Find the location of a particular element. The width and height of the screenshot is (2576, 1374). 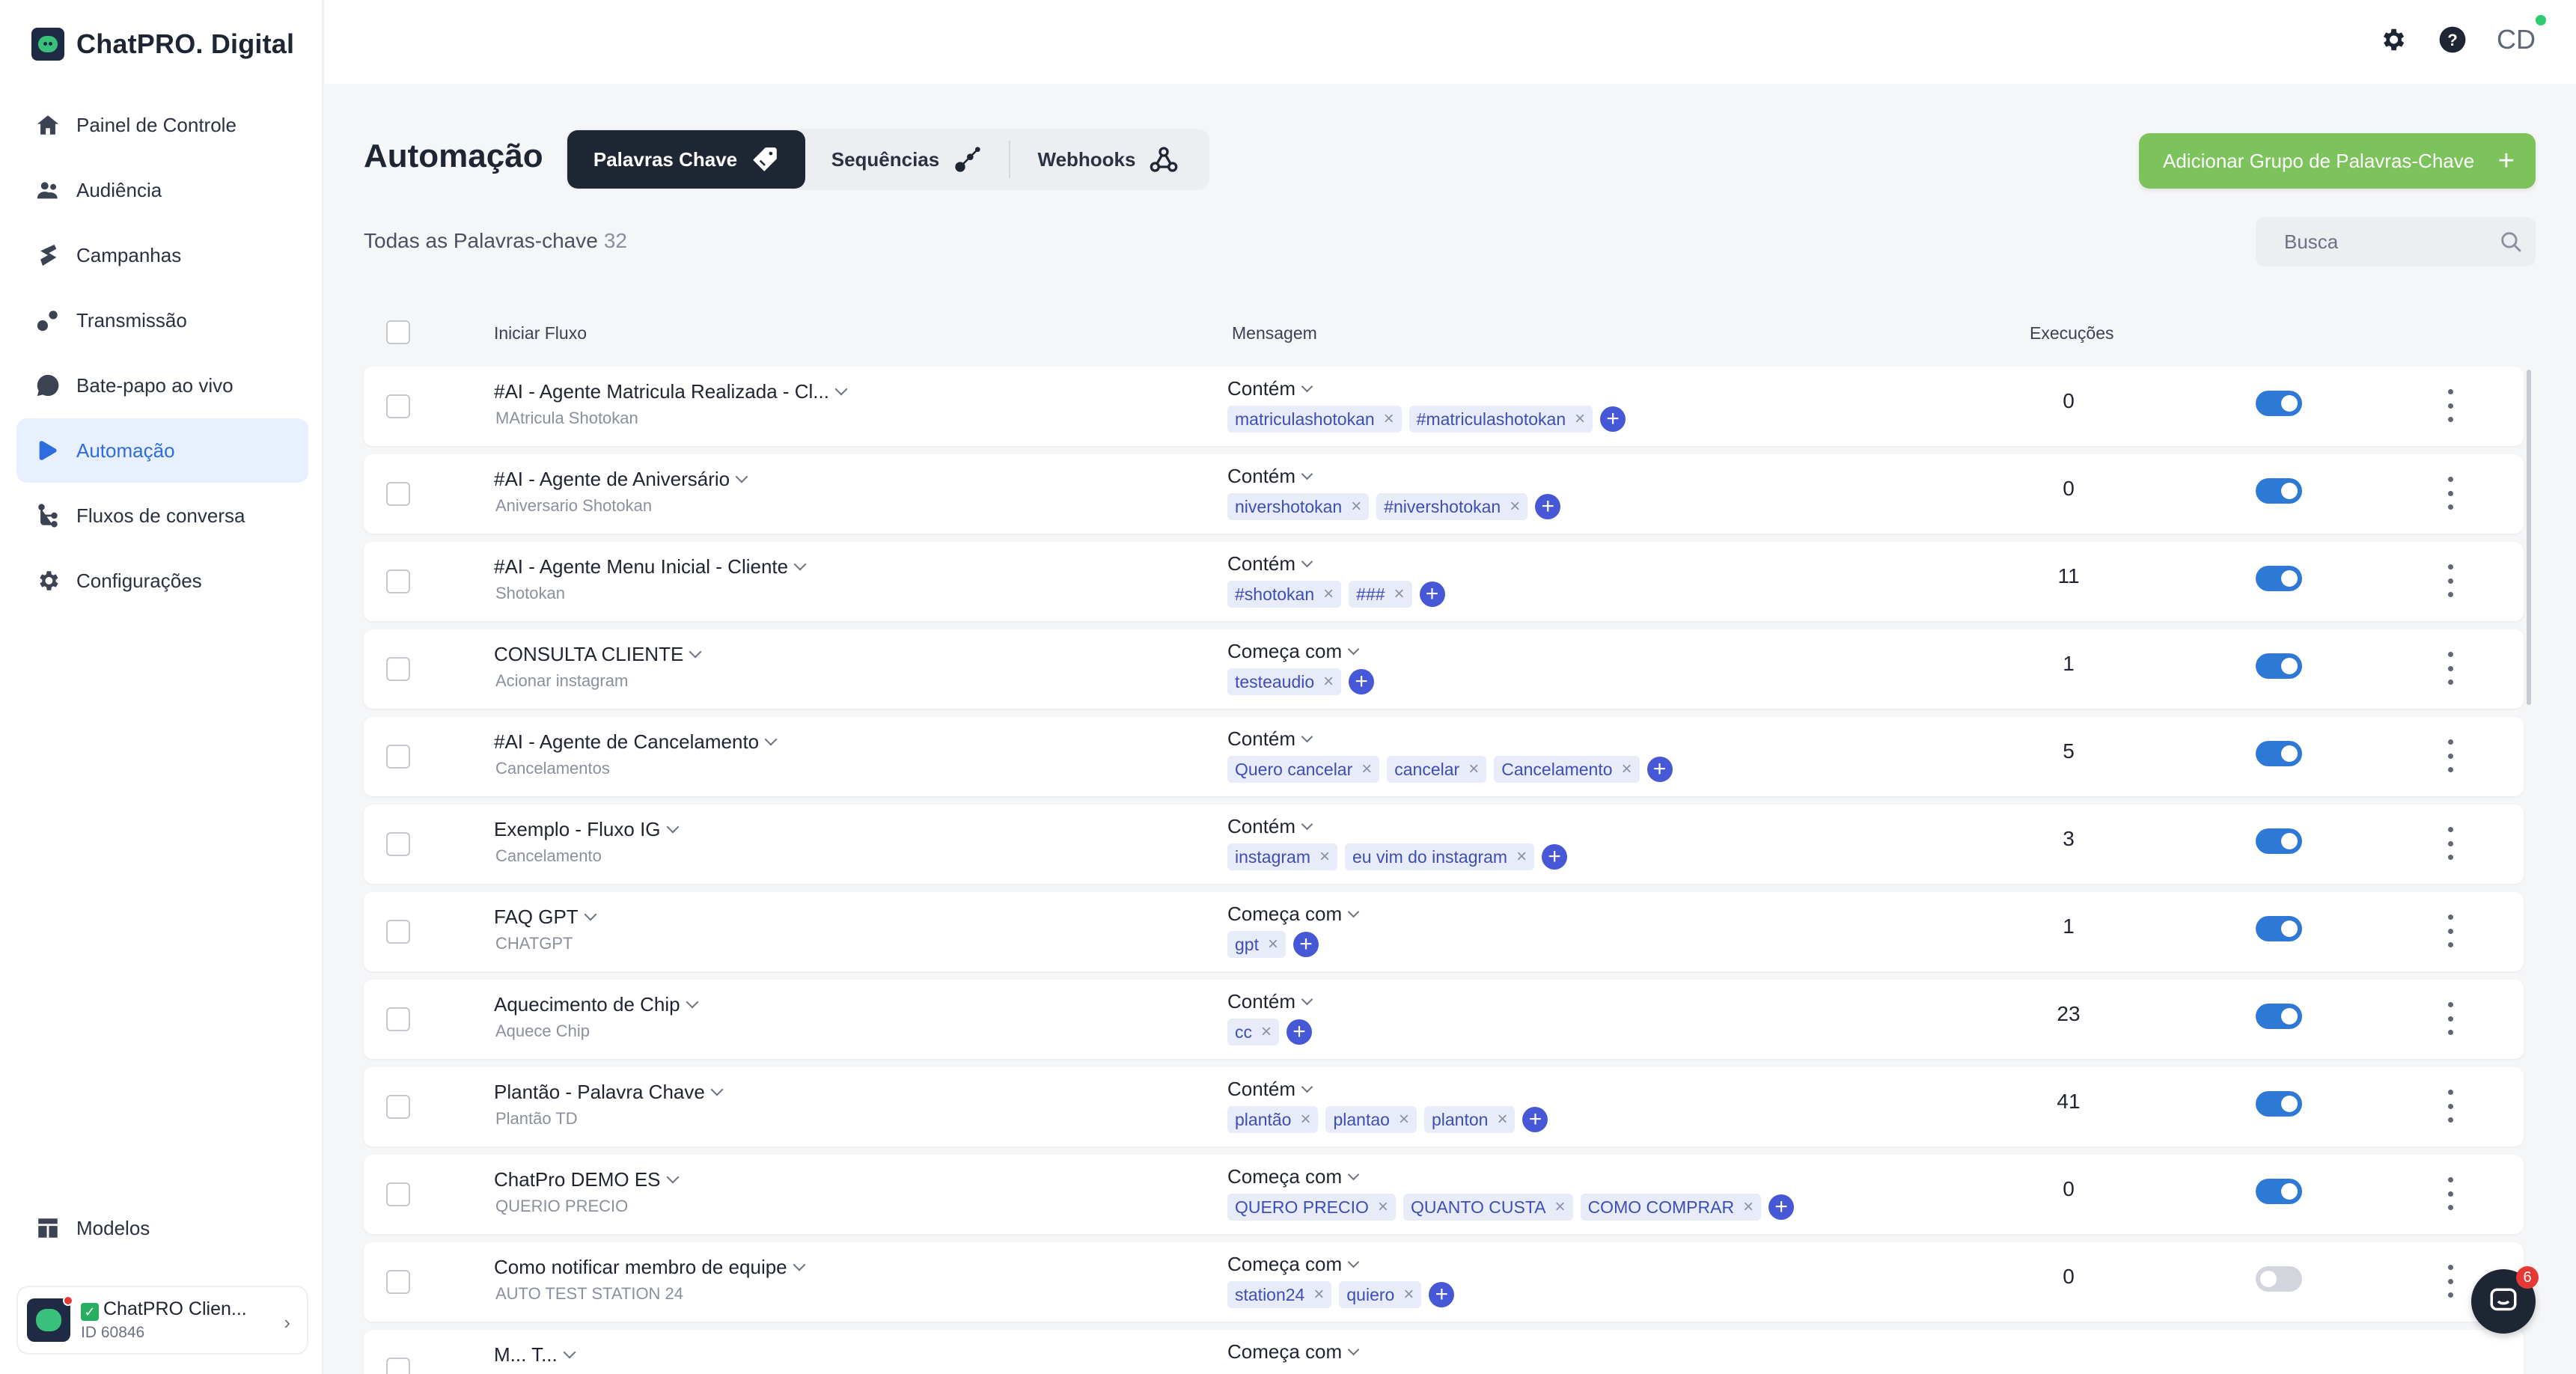

table-row: FAQ GPT CHATGPT Começa com gpt × +1 is located at coordinates (1444, 932).